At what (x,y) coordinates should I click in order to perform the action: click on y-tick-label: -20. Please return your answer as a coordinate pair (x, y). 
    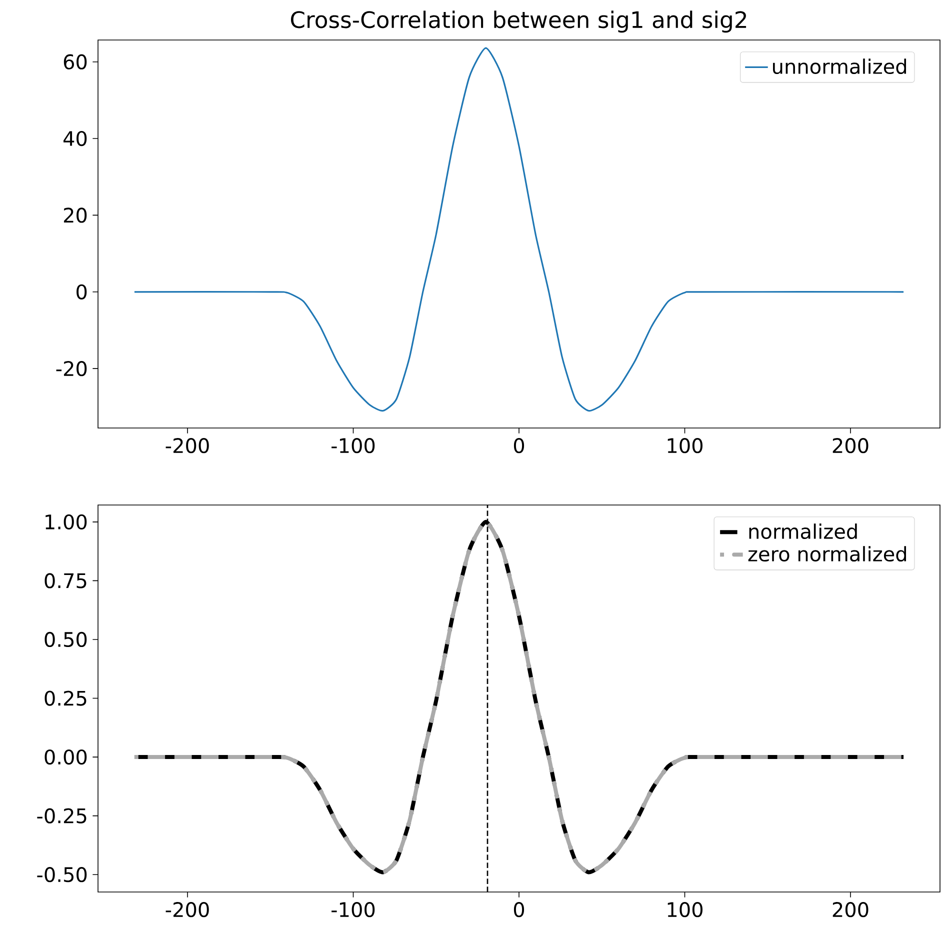
    Looking at the image, I should click on (71, 368).